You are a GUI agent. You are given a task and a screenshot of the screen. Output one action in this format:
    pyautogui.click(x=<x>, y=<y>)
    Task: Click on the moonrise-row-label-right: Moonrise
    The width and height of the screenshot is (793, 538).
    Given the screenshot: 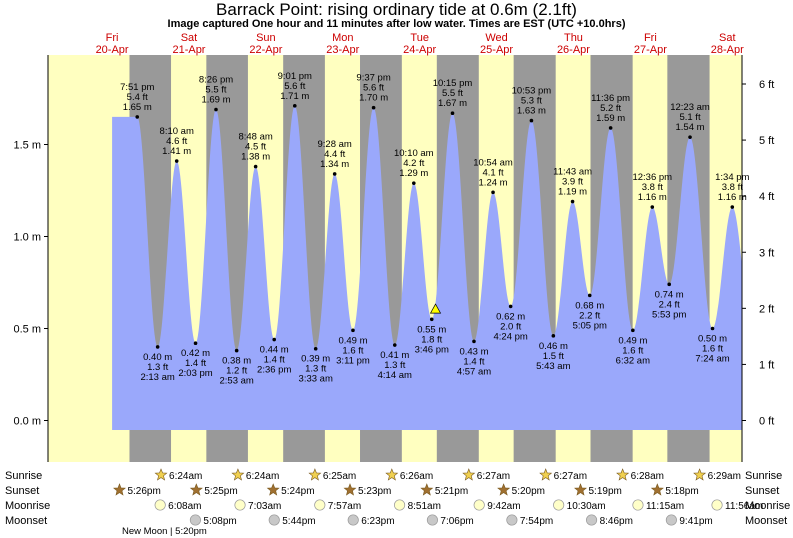 What is the action you would take?
    pyautogui.click(x=767, y=506)
    